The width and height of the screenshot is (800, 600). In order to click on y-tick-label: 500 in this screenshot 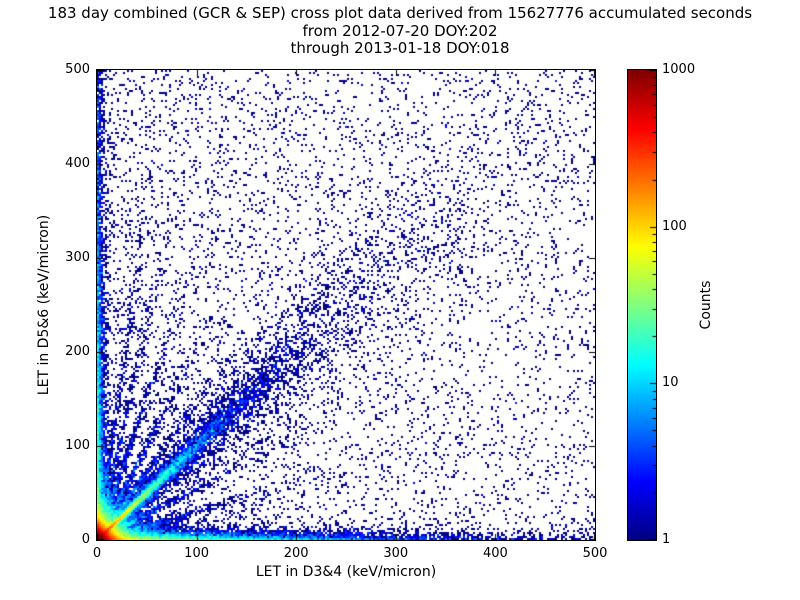, I will do `click(77, 69)`.